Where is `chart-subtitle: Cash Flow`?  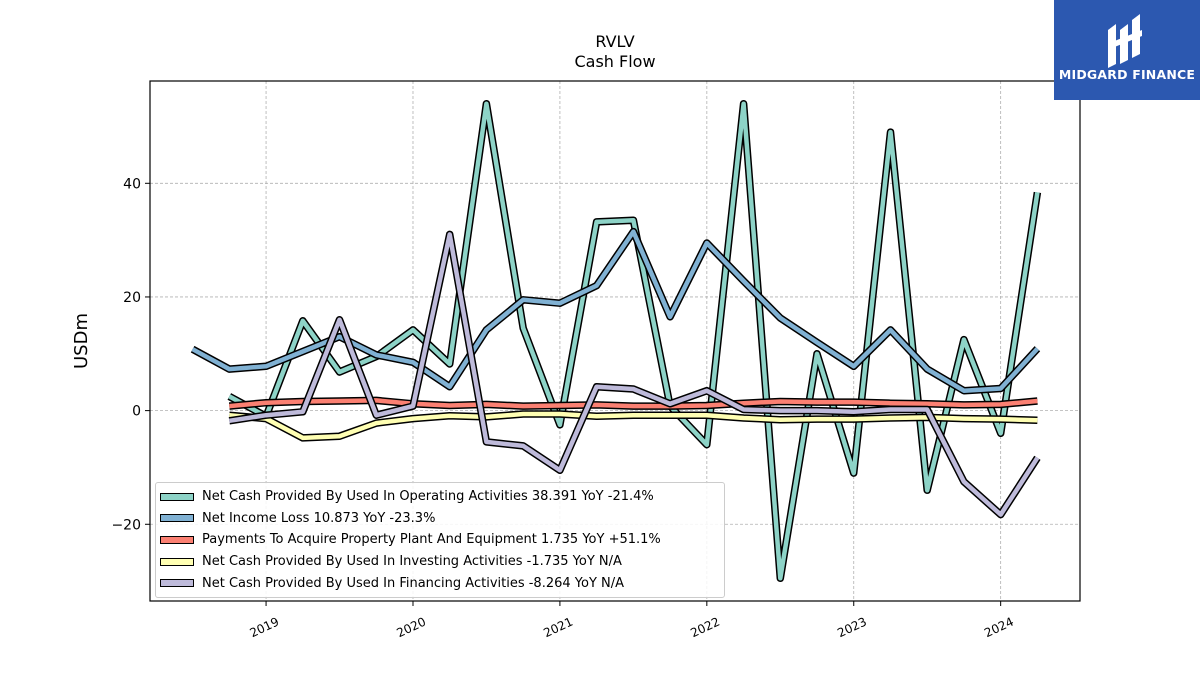 chart-subtitle: Cash Flow is located at coordinates (615, 61).